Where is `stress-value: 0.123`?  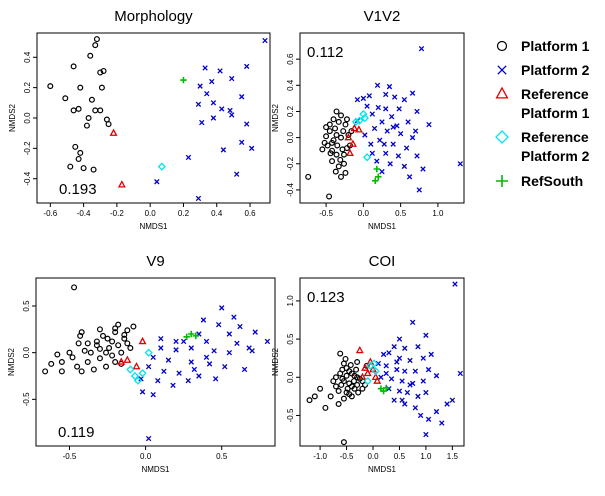 stress-value: 0.123 is located at coordinates (326, 297).